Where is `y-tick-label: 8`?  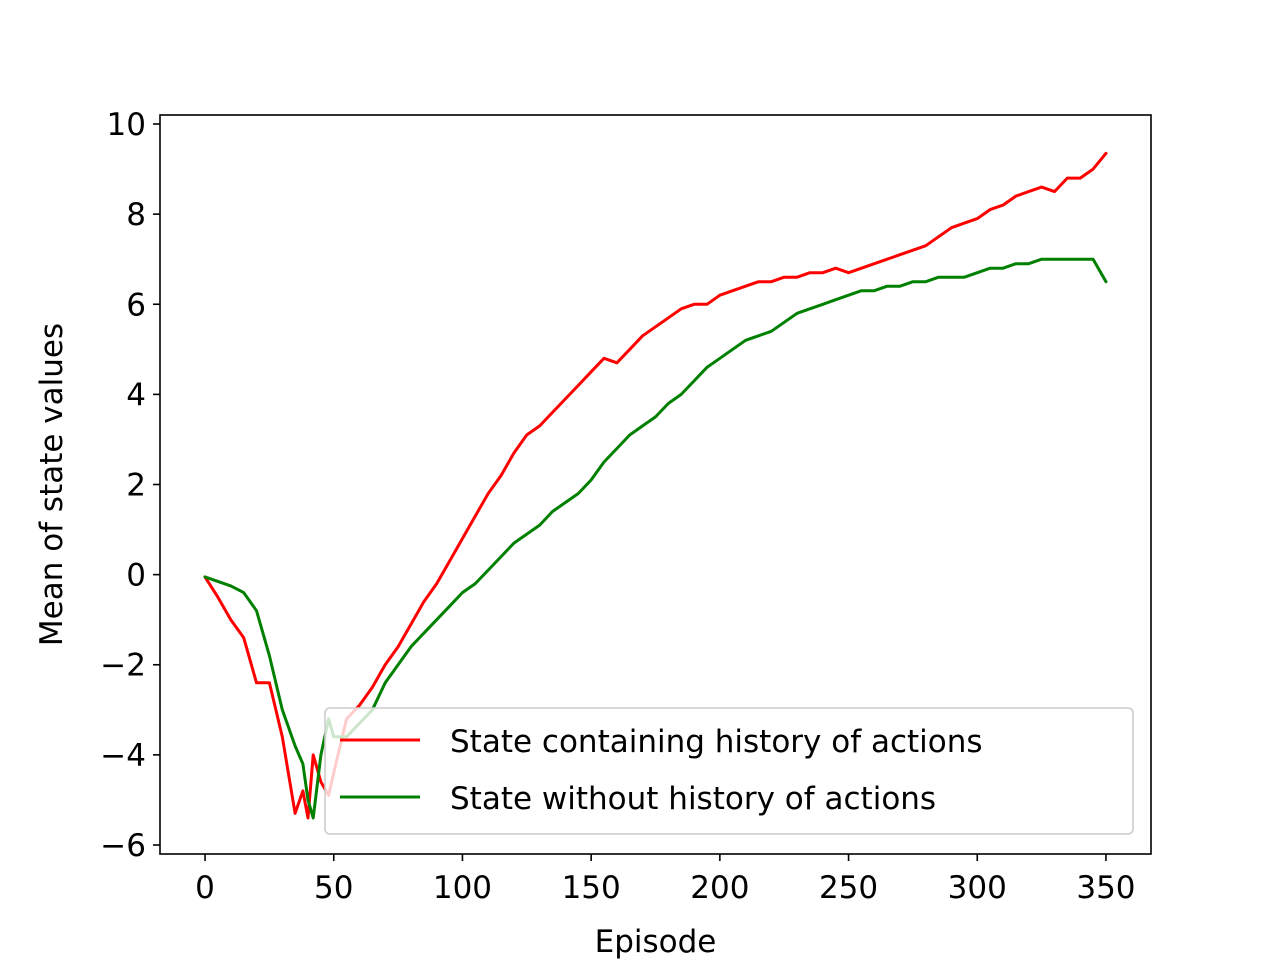
y-tick-label: 8 is located at coordinates (136, 215).